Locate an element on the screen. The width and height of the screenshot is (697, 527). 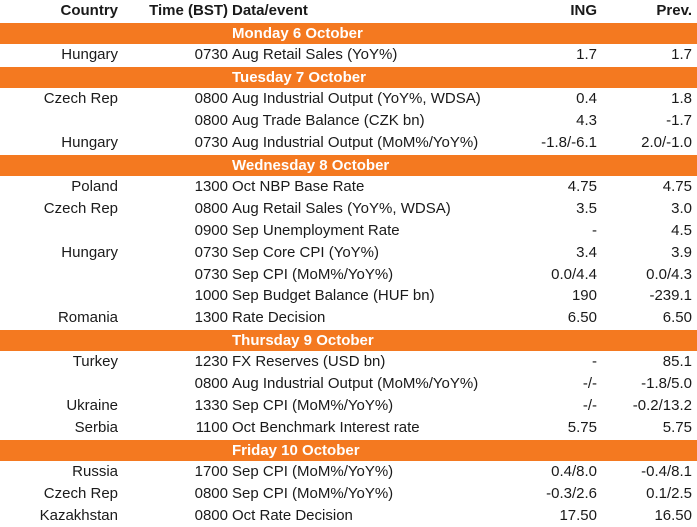
data-row: Turkey 1230 FX Reserves (USD bn) - 85.1 is located at coordinates (348, 362).